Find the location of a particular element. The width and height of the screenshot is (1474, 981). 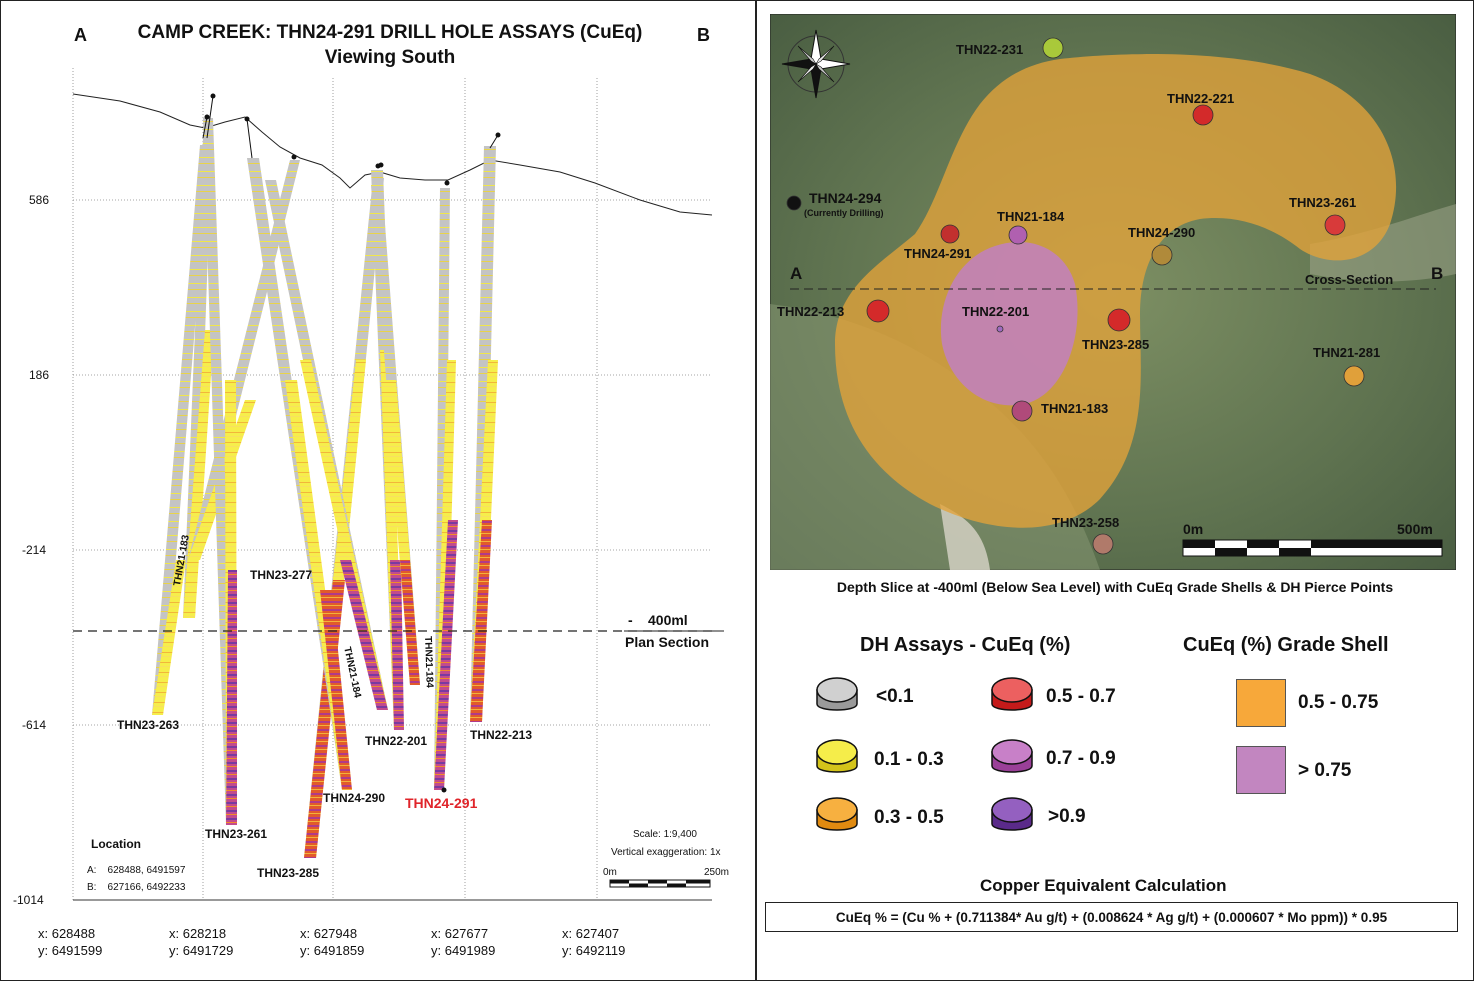

map-label-b: B is located at coordinates (1437, 273).